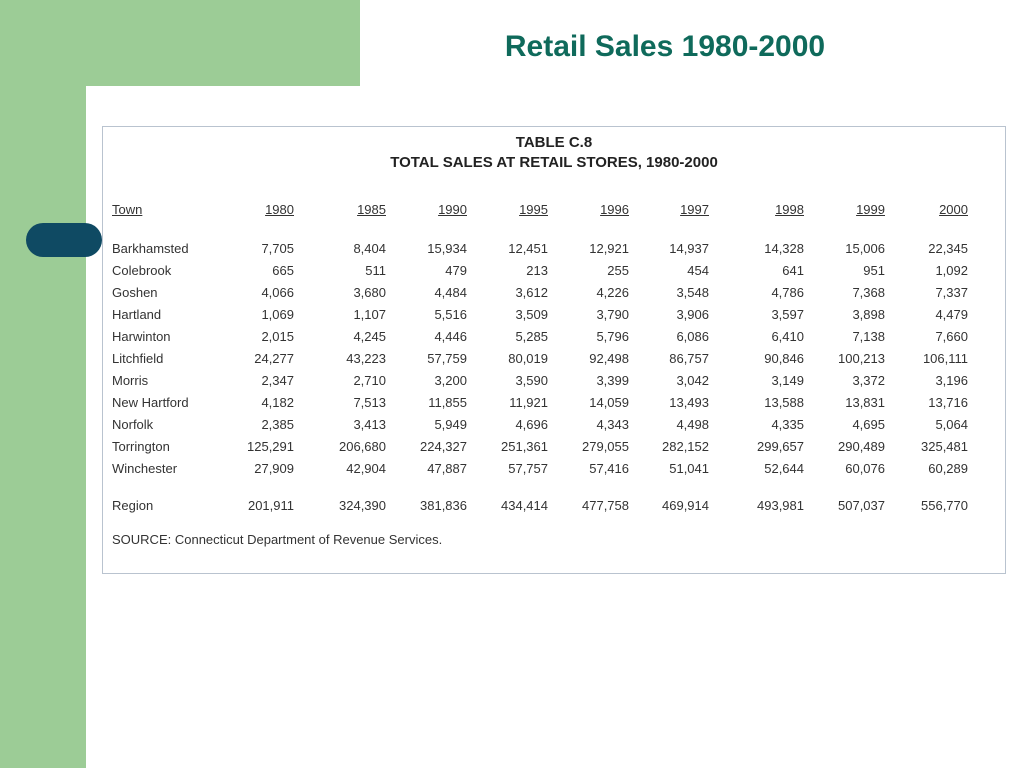  Describe the element at coordinates (369, 424) in the screenshot. I see `sales-value-cell: 3,413` at that location.